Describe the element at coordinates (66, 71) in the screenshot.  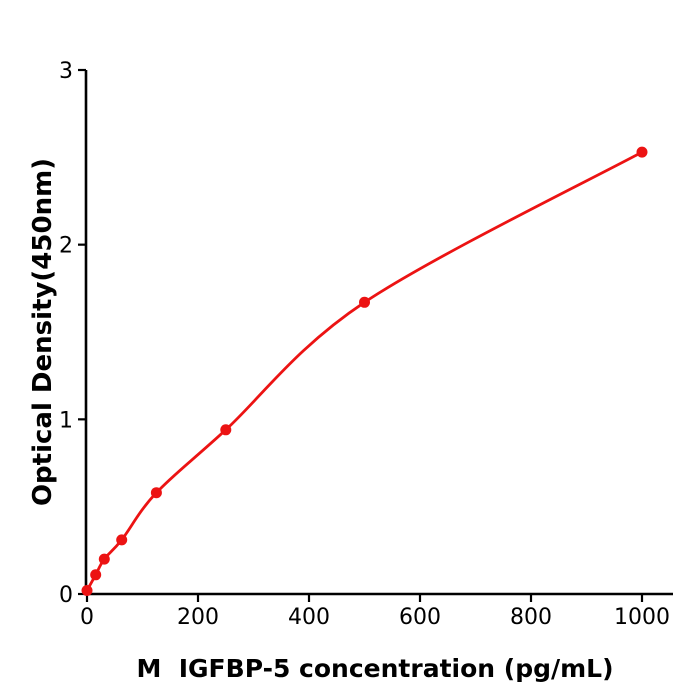
I see `y-tick-label: 3` at that location.